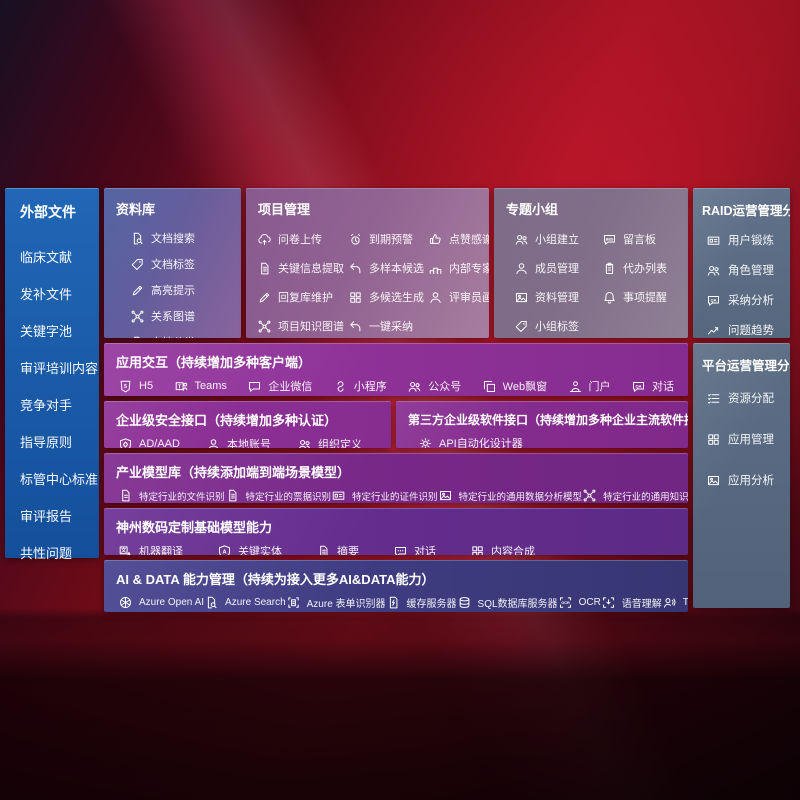 This screenshot has height=800, width=800. Describe the element at coordinates (136, 209) in the screenshot. I see `section-title: 资料库` at that location.